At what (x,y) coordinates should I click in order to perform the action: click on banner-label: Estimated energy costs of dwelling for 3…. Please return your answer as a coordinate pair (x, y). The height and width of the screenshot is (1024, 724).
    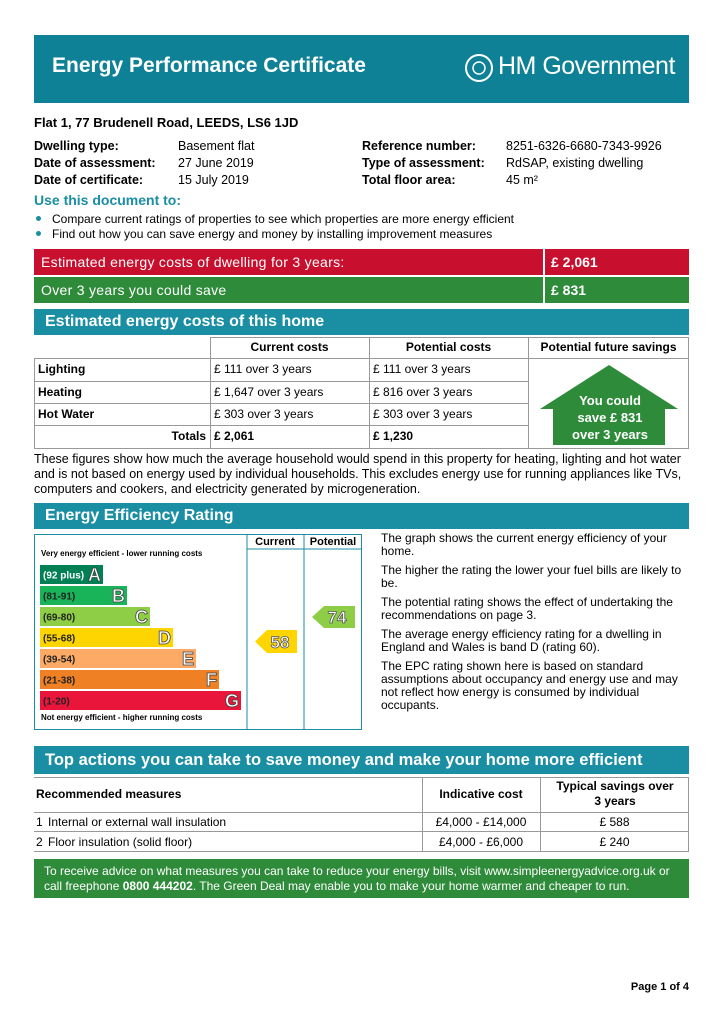
    Looking at the image, I should click on (193, 262).